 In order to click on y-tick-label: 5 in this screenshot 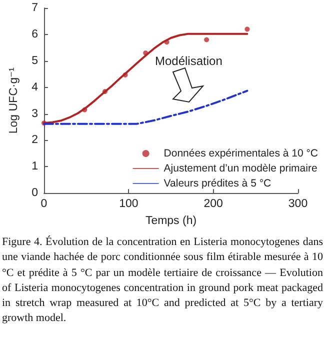, I will do `click(35, 60)`.